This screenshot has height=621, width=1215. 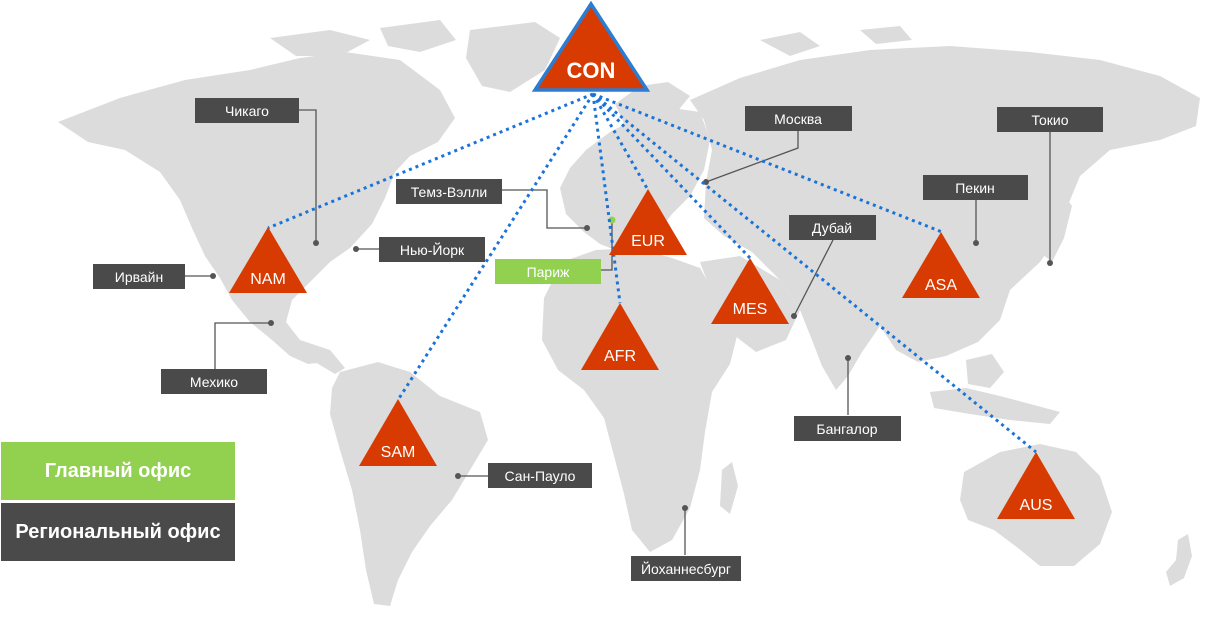 What do you see at coordinates (750, 309) in the screenshot?
I see `region-label: MES` at bounding box center [750, 309].